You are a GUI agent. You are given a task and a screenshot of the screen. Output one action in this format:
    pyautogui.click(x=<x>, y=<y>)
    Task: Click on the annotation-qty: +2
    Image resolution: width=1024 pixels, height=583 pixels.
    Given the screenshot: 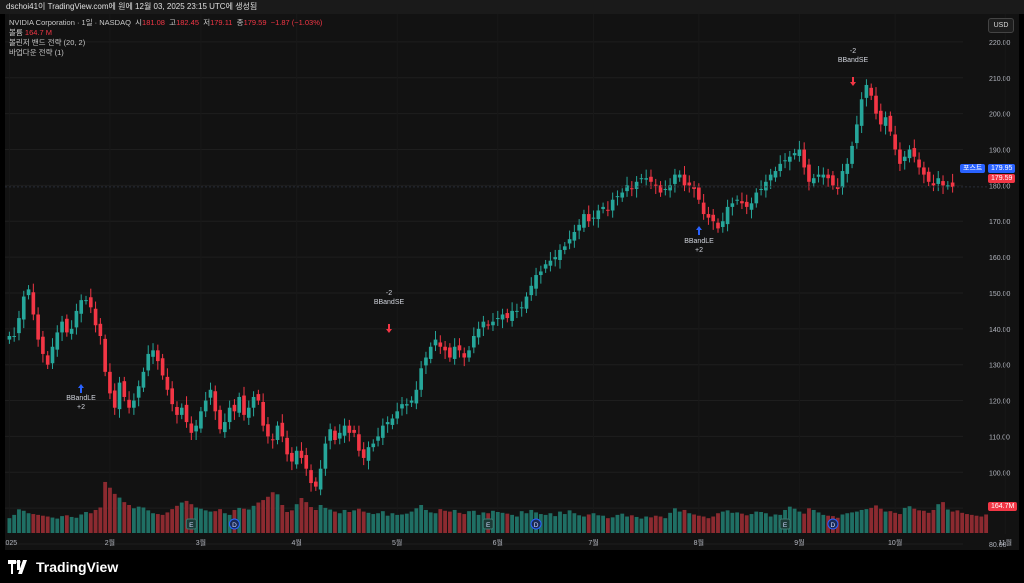 What is the action you would take?
    pyautogui.click(x=81, y=407)
    